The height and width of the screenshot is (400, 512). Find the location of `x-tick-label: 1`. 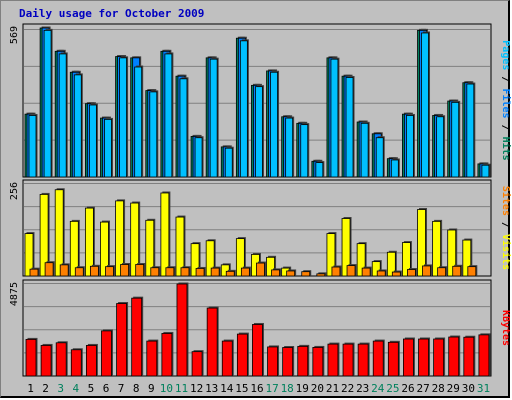

x-tick-label: 1 is located at coordinates (30, 388).